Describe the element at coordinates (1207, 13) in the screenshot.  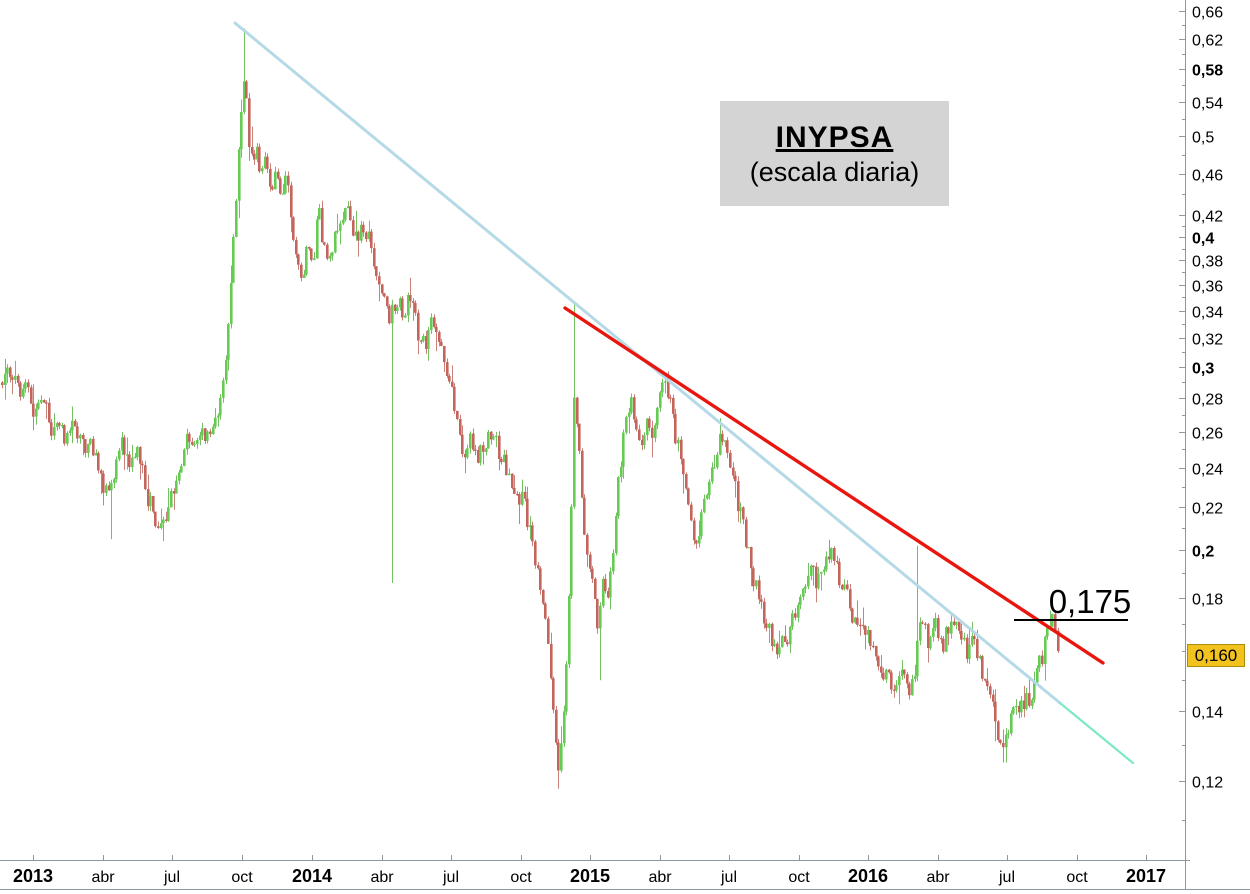
I see `y-tick-label: 0,66` at that location.